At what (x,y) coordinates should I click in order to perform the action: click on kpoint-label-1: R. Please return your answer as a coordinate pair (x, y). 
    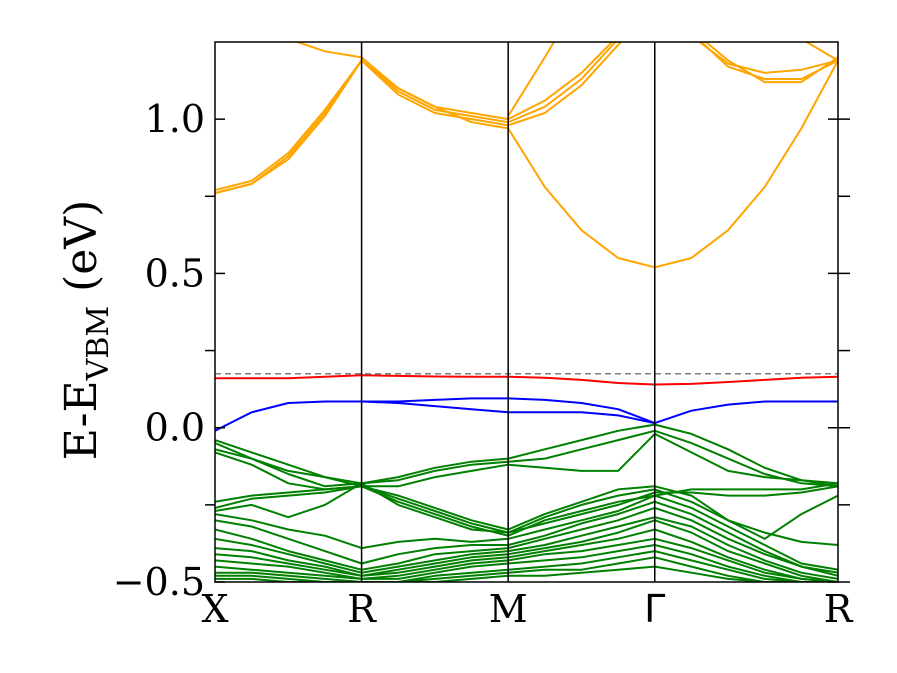
    Looking at the image, I should click on (362, 609).